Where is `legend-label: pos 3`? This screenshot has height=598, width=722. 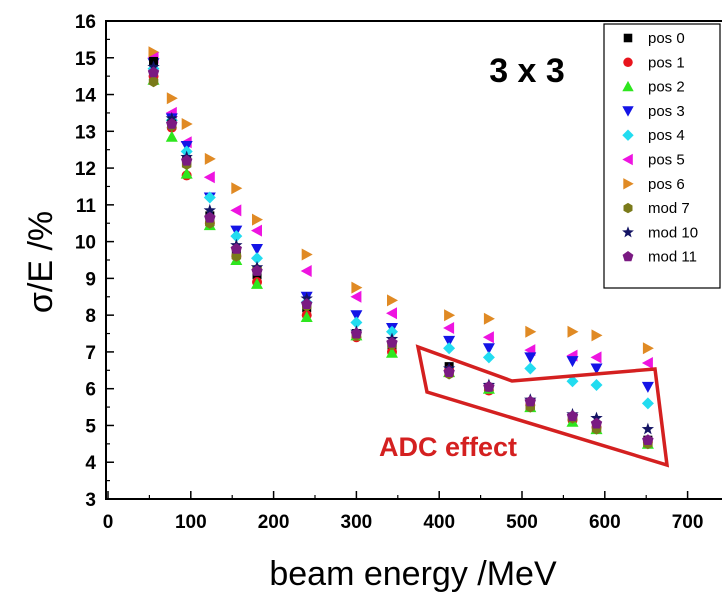 legend-label: pos 3 is located at coordinates (666, 111).